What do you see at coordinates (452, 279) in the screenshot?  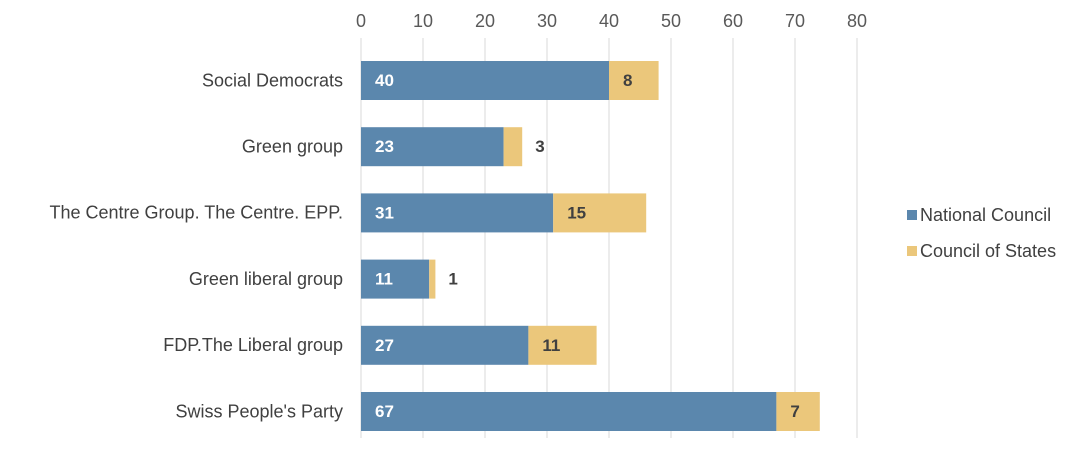 I see `data-label: 1` at bounding box center [452, 279].